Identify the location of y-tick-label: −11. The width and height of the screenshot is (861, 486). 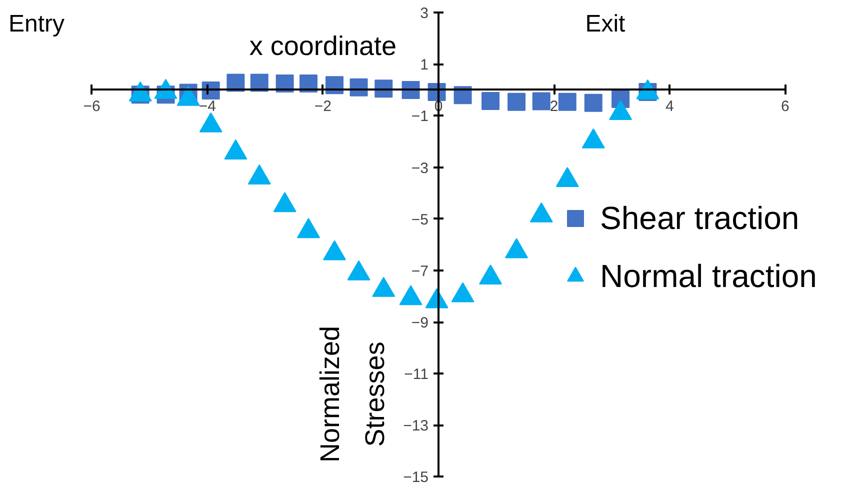
(416, 375).